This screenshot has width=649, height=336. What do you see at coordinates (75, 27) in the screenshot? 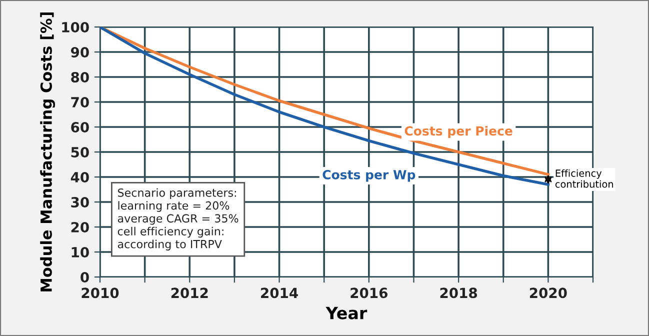
I see `y-tick-label: 100` at bounding box center [75, 27].